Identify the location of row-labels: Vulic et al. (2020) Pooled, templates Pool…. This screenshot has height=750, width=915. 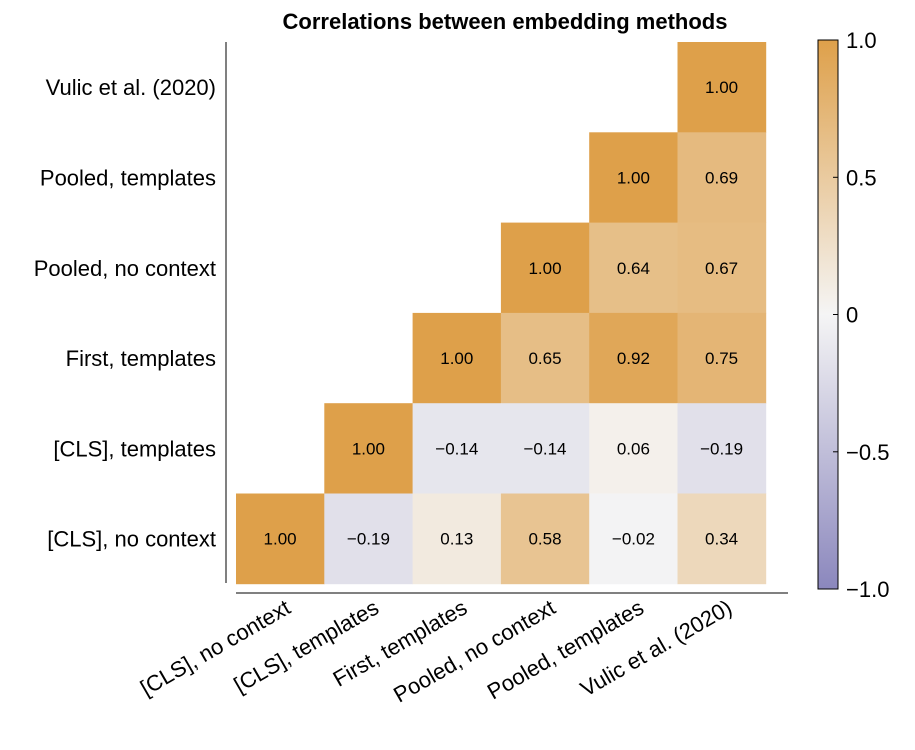
(125, 313).